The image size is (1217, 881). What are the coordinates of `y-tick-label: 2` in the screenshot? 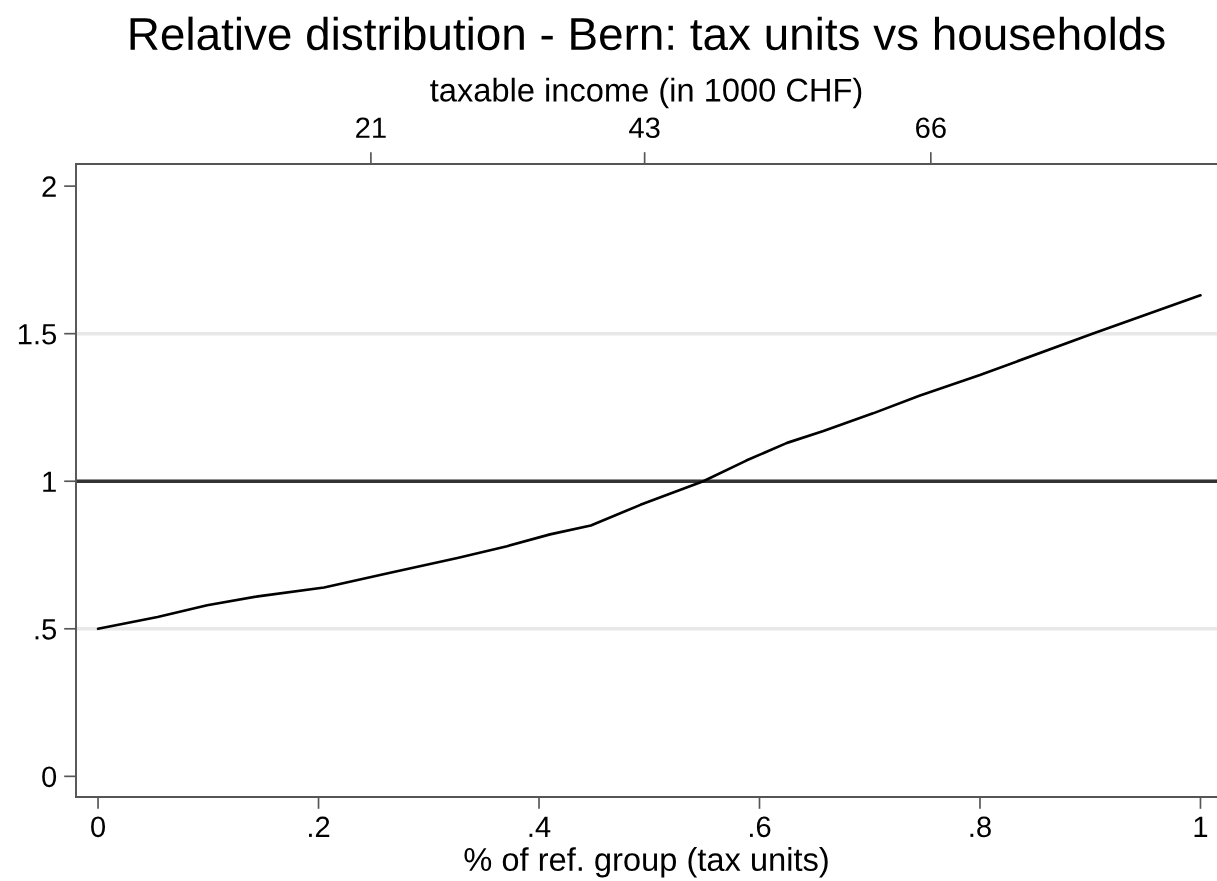 It's located at (49, 186).